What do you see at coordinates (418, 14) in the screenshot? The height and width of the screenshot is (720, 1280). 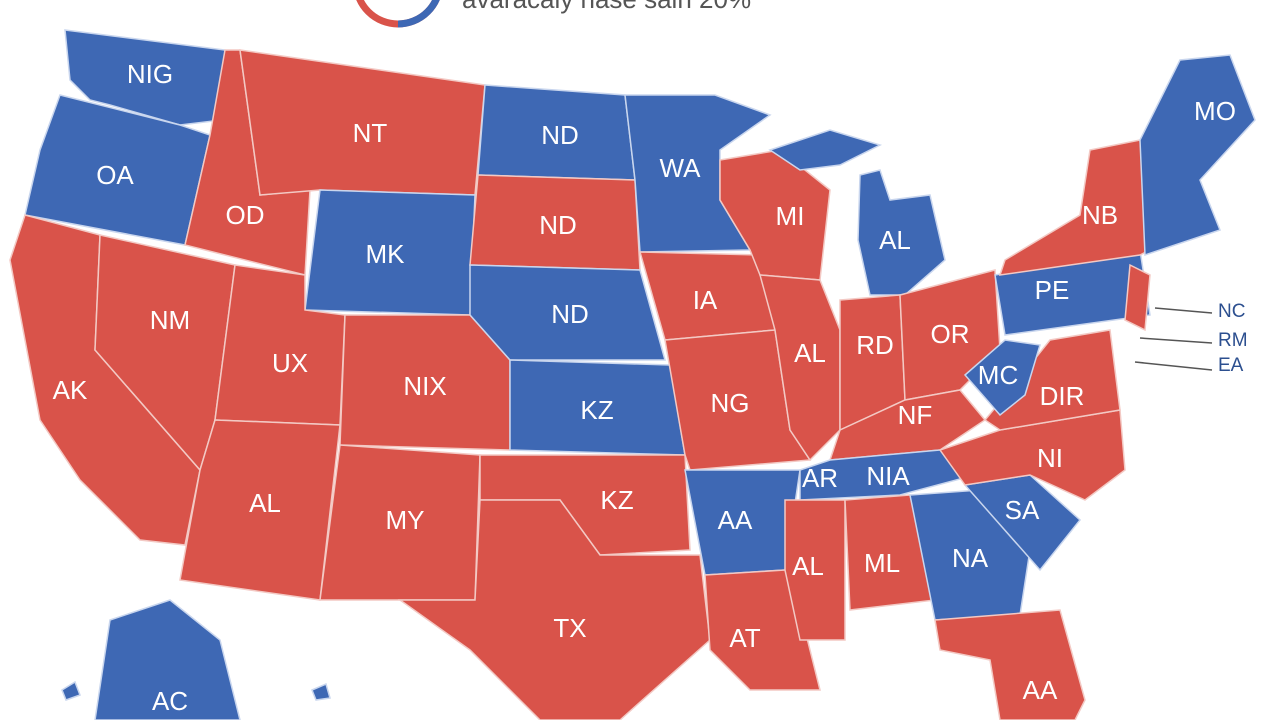 I see `logo-arc` at bounding box center [418, 14].